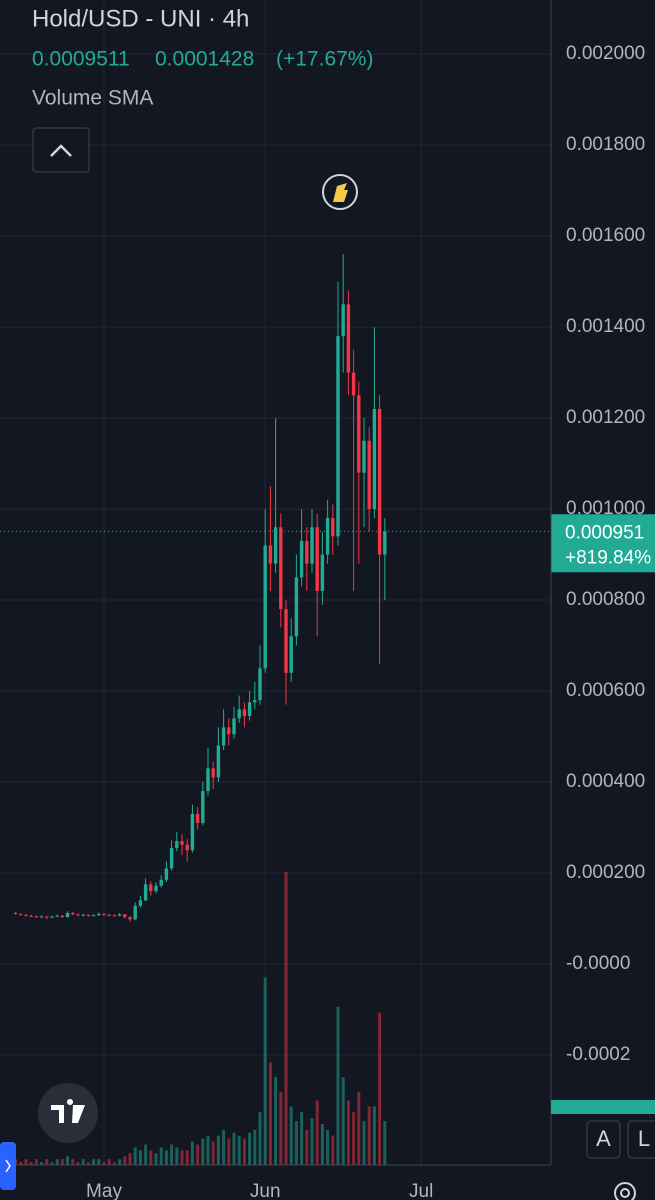 The image size is (655, 1200). I want to click on price-tag, so click(603, 543).